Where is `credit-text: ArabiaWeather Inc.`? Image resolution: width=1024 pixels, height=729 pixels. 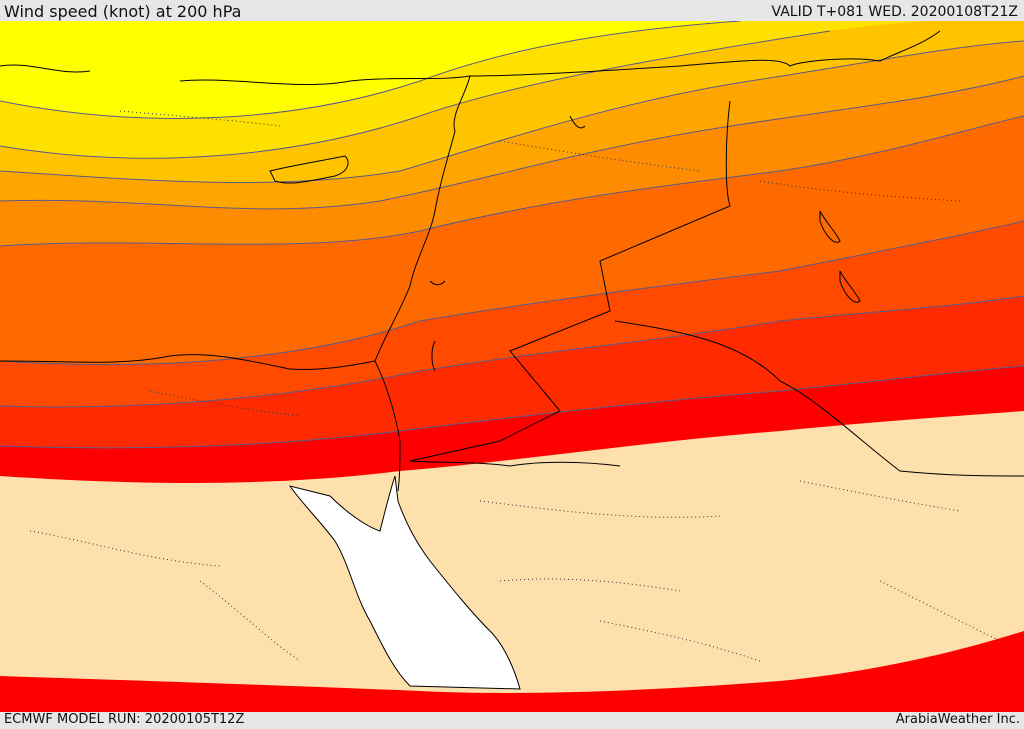 credit-text: ArabiaWeather Inc. is located at coordinates (957, 719).